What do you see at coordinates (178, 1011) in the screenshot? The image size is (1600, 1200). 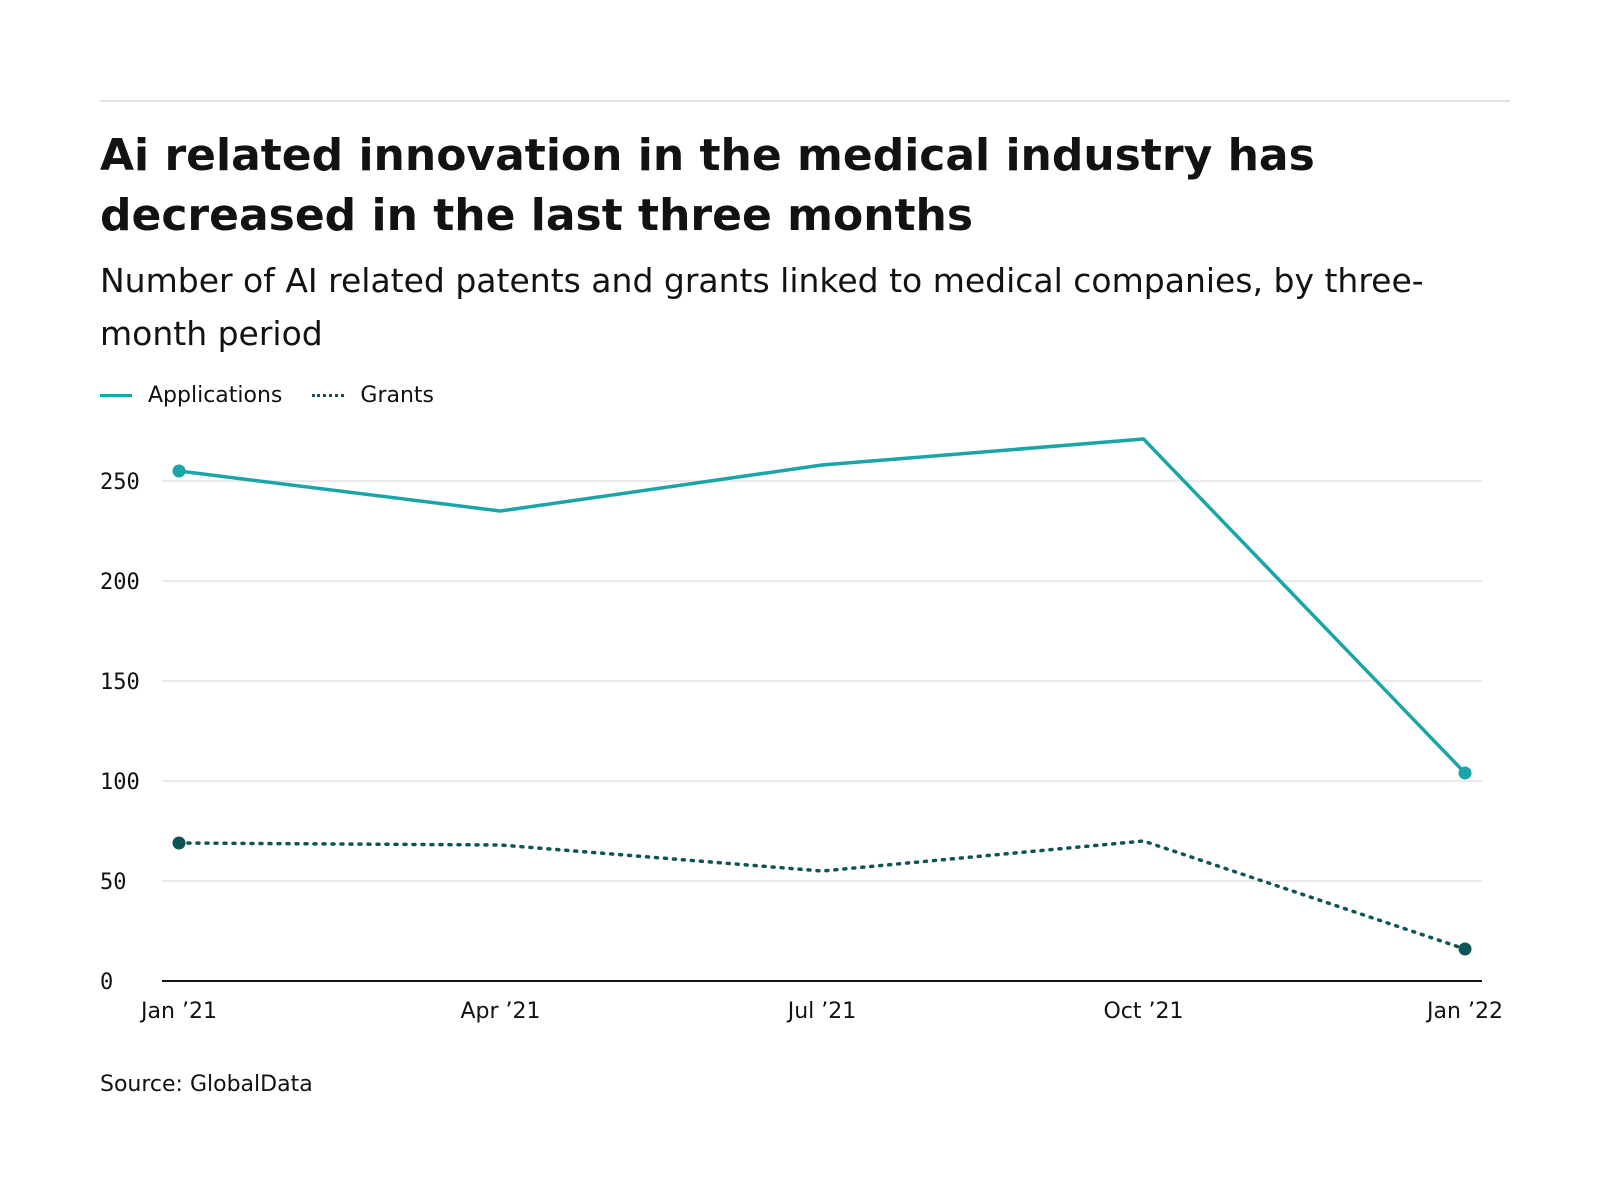 I see `x-tick-label: Jan ’21` at bounding box center [178, 1011].